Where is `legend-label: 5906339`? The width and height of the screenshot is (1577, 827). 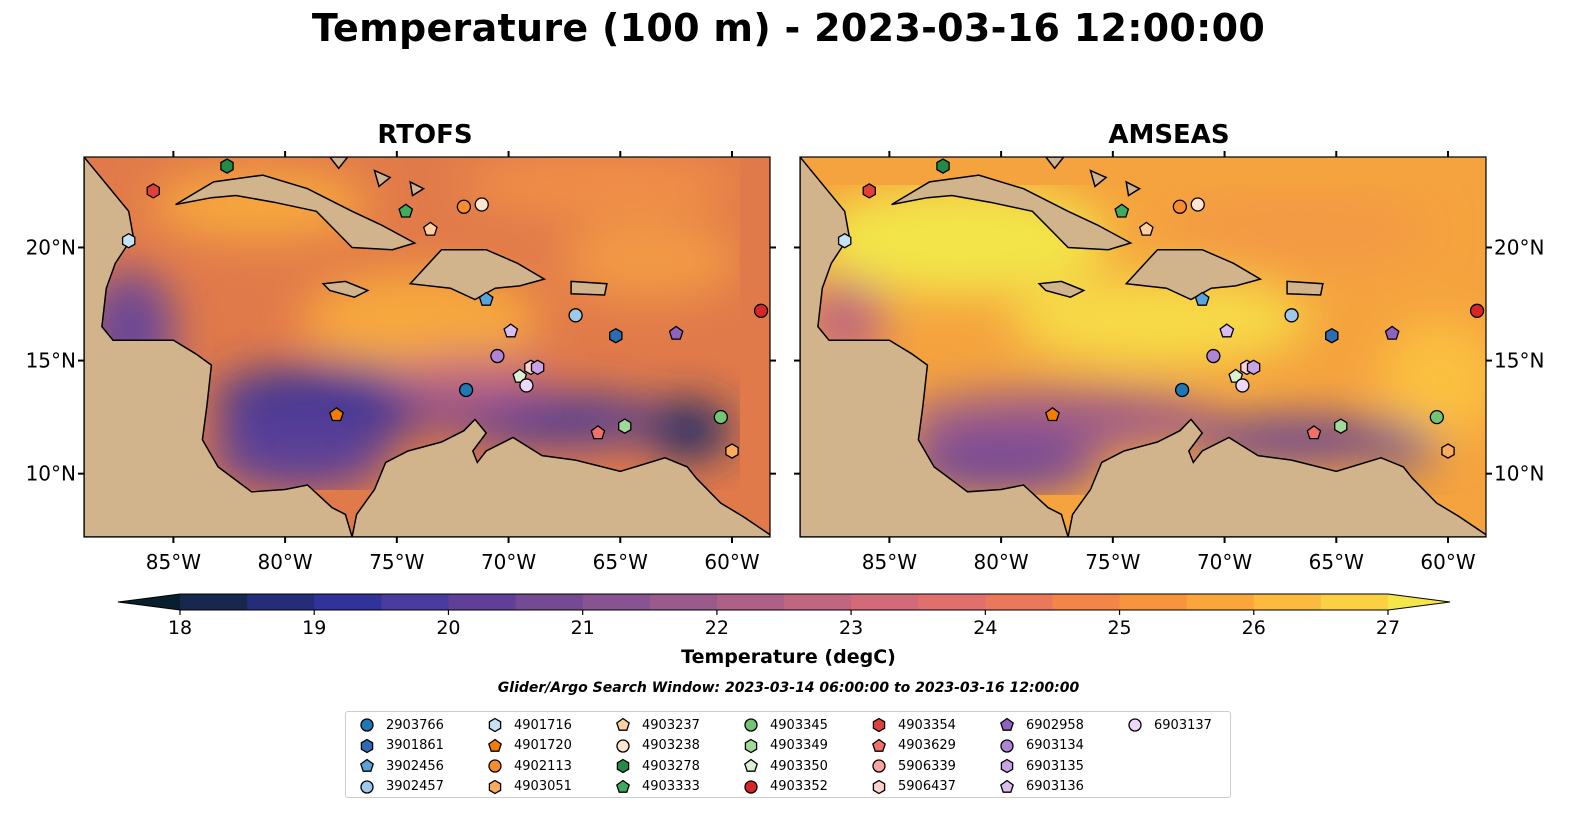 legend-label: 5906339 is located at coordinates (927, 766).